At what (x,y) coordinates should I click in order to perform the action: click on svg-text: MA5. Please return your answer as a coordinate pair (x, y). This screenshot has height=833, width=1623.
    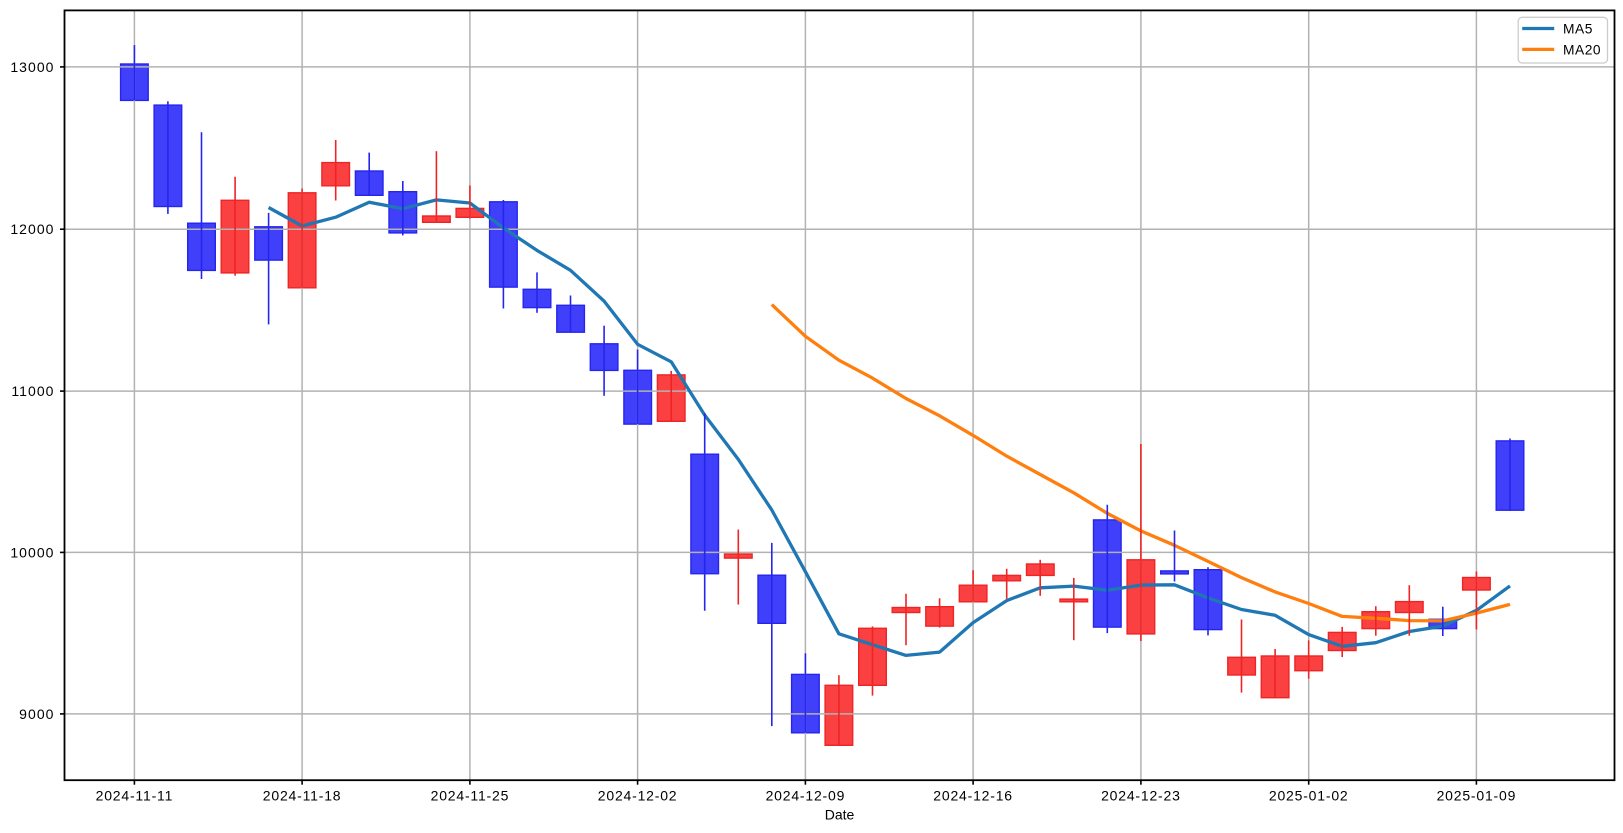
    Looking at the image, I should click on (1578, 29).